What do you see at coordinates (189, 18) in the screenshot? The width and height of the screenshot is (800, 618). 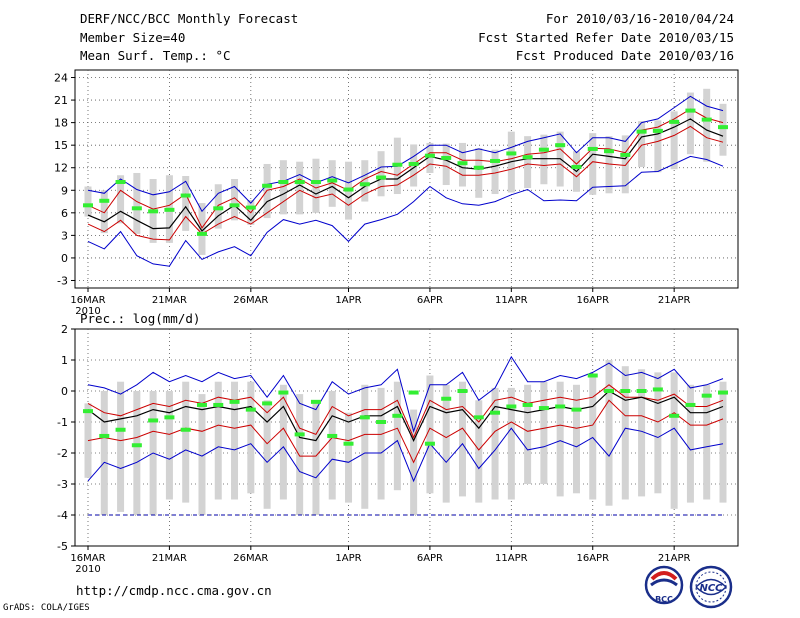 I see `chart-title: DERF/NCC/BCC Monthly Forecast` at bounding box center [189, 18].